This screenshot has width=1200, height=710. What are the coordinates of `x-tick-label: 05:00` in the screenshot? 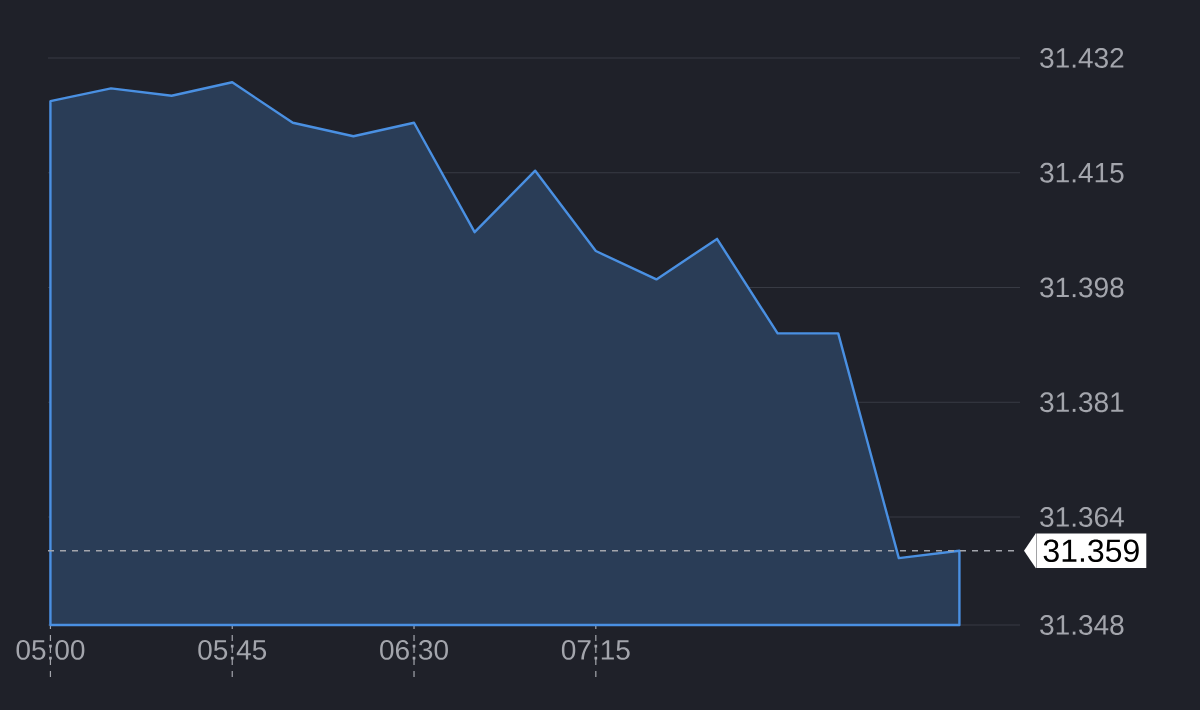 It's located at (50, 649).